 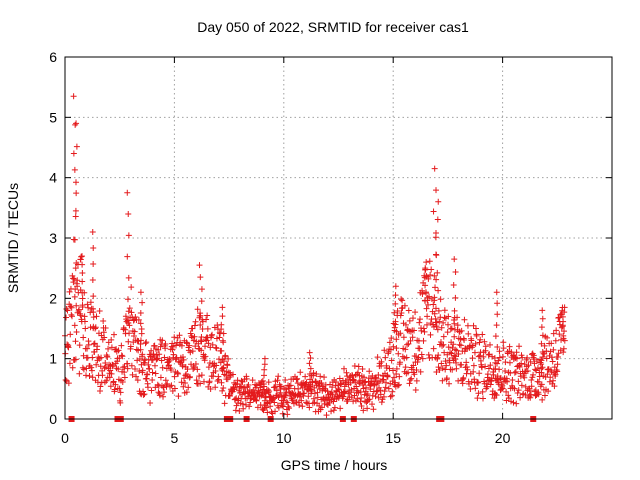 What do you see at coordinates (393, 438) in the screenshot?
I see `x-tick-label: 15` at bounding box center [393, 438].